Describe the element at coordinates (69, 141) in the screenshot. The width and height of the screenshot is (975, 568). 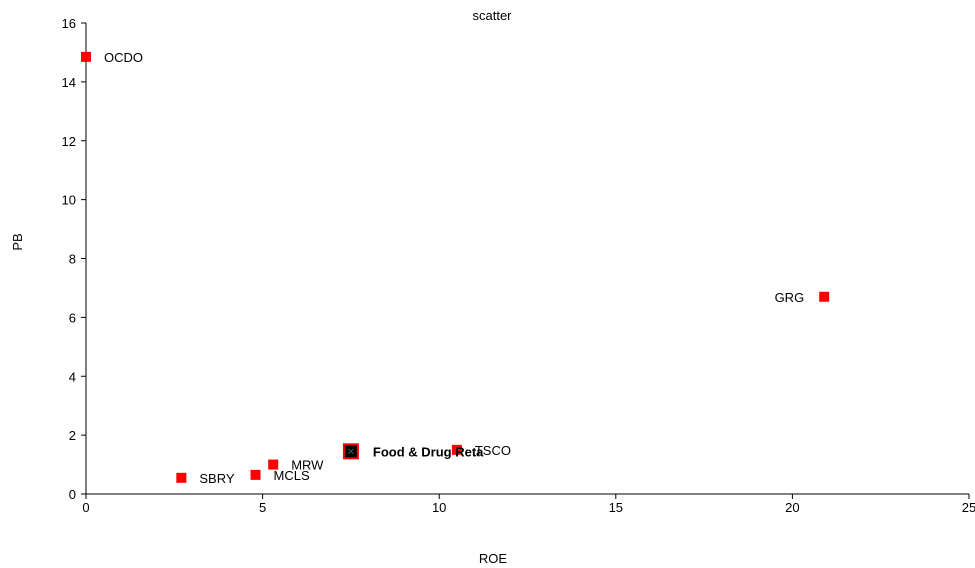
I see `y-tick-label: 12` at that location.